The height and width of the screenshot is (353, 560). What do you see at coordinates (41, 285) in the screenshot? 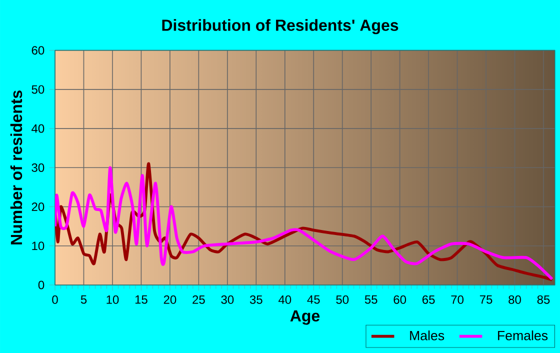
I see `y-tick-label: 0` at bounding box center [41, 285].